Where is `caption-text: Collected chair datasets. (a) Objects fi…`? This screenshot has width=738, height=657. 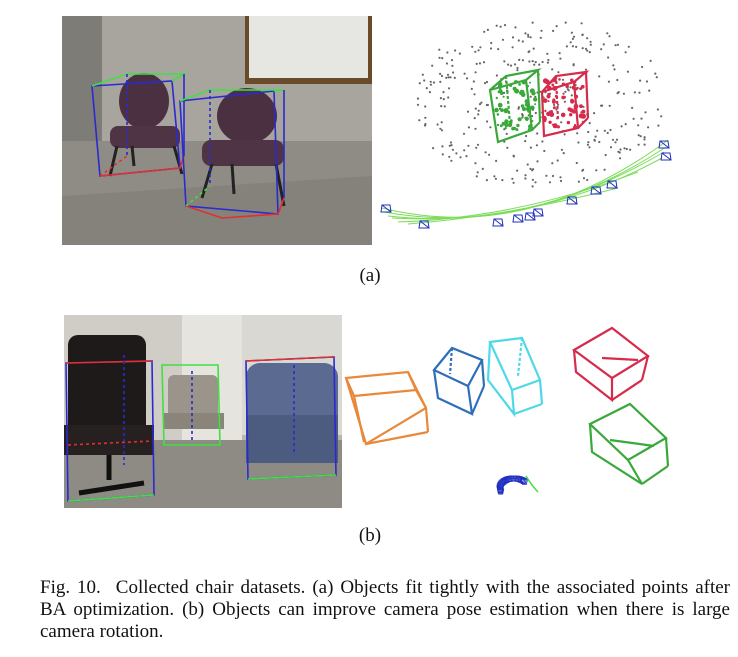 caption-text: Collected chair datasets. (a) Objects fi… is located at coordinates (385, 609).